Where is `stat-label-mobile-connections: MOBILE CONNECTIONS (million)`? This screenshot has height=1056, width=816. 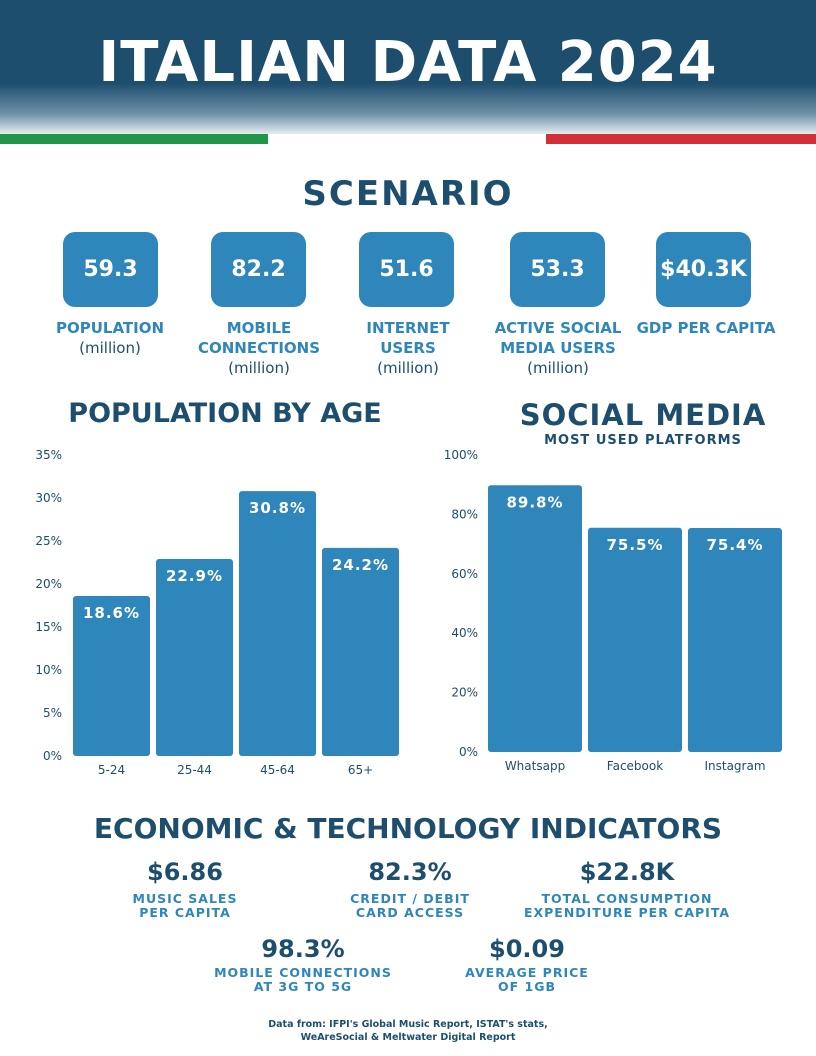 stat-label-mobile-connections: MOBILE CONNECTIONS (million) is located at coordinates (259, 348).